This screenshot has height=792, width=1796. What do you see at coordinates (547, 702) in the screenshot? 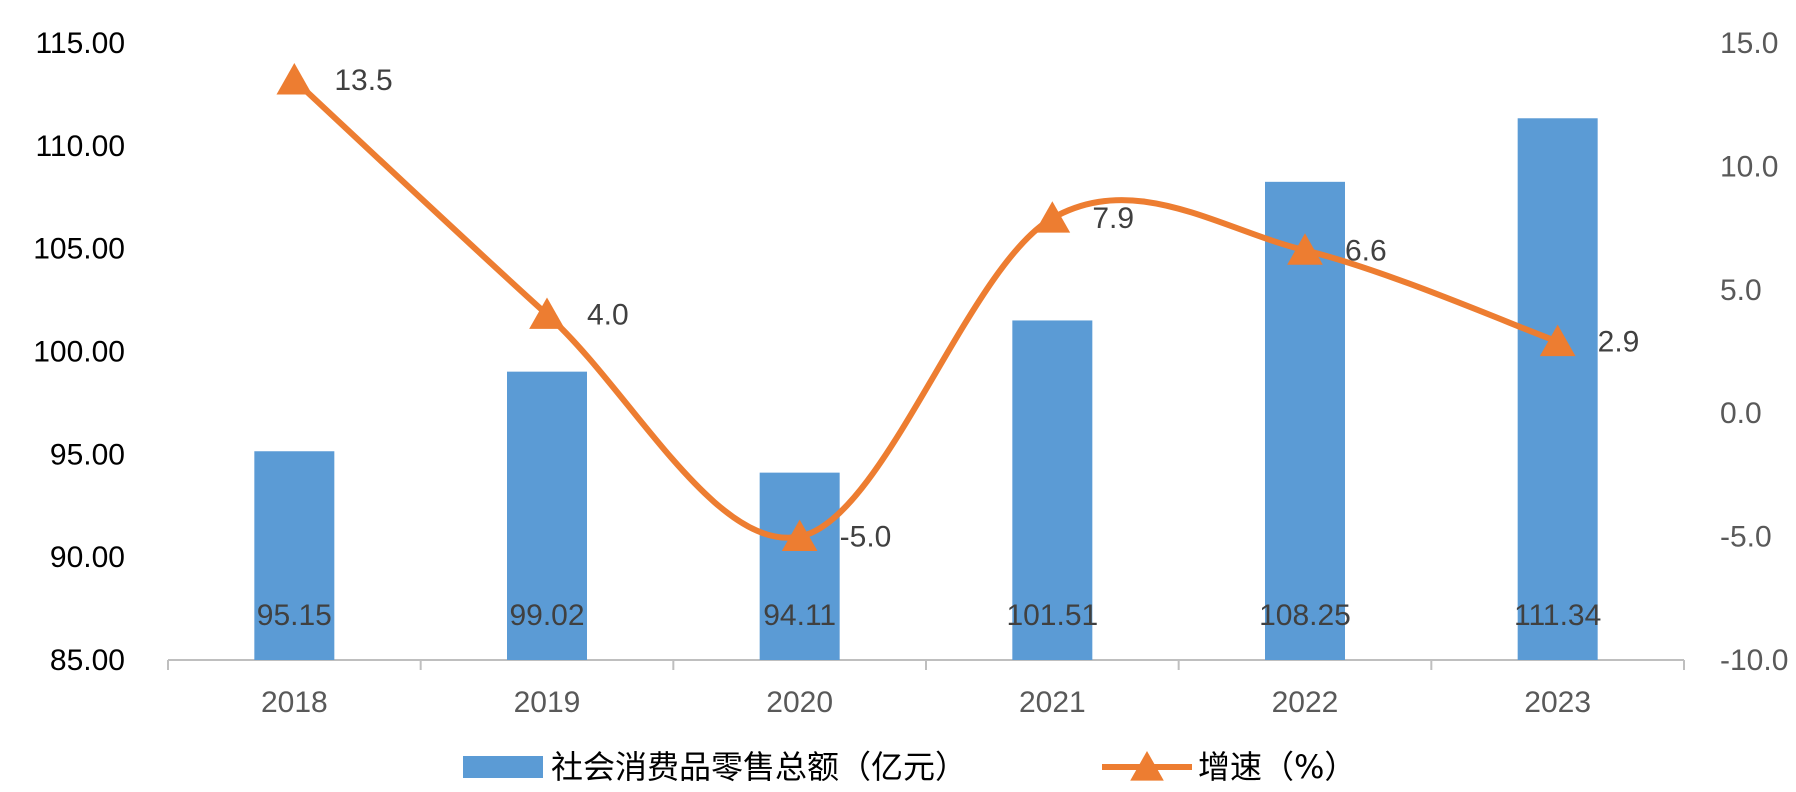
I see `x-tick-label: 2019` at bounding box center [547, 702].